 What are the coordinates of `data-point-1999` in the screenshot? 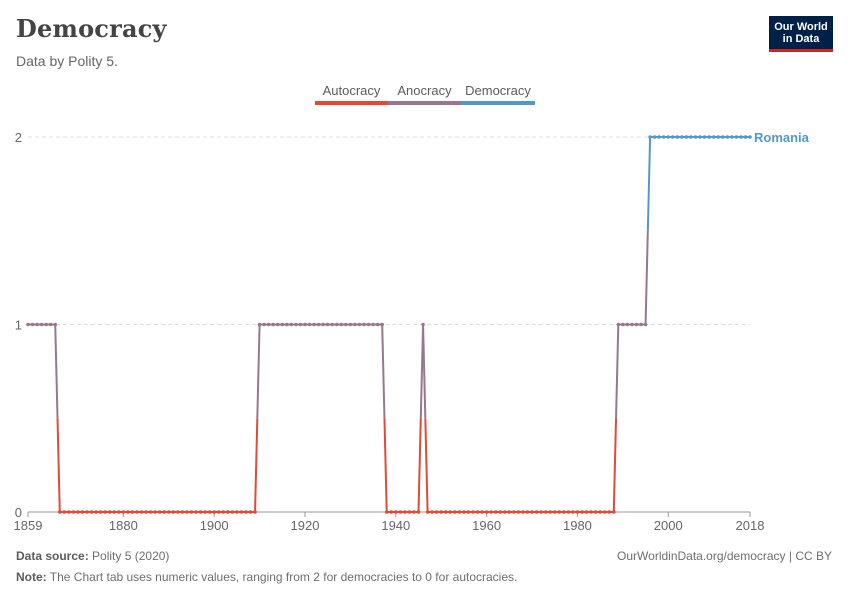 It's located at (663, 137).